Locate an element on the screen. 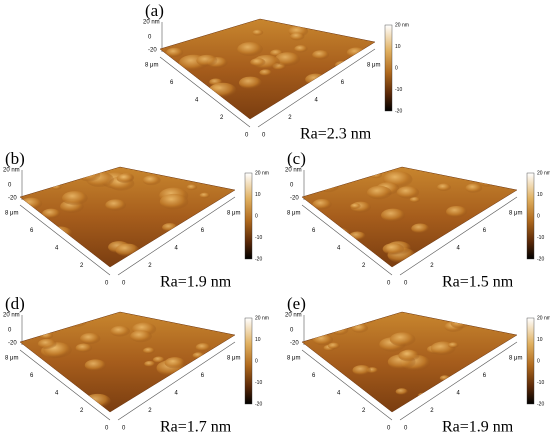 The image size is (550, 441). right-tick-label: 6 is located at coordinates (485, 376).